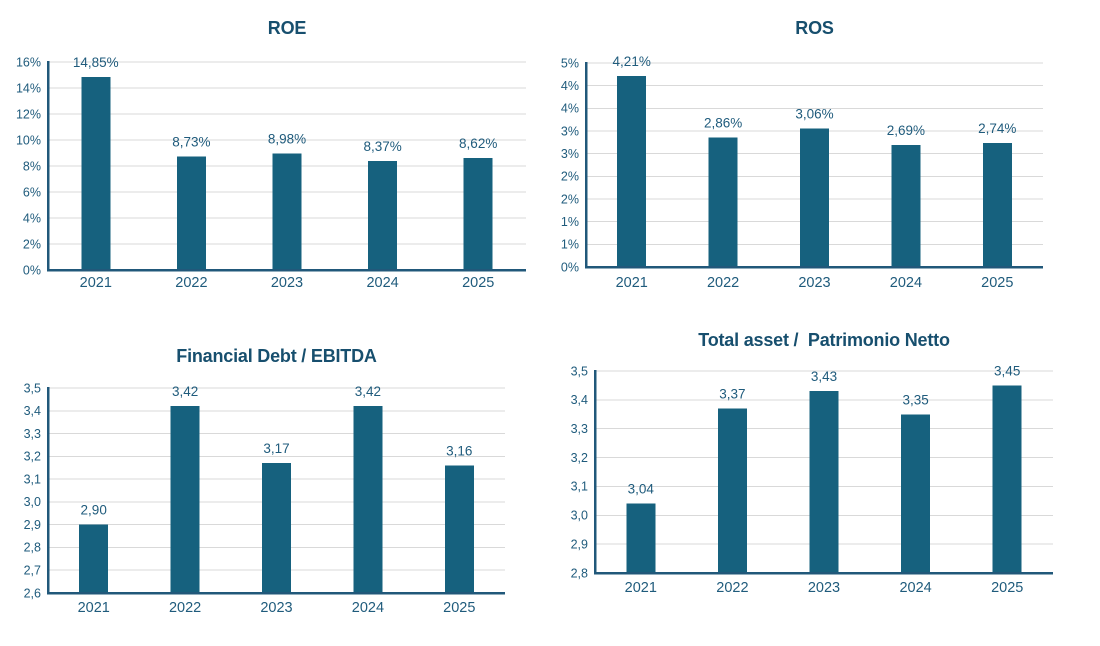 The image size is (1100, 646). Describe the element at coordinates (287, 138) in the screenshot. I see `value-label: 8,98%` at that location.